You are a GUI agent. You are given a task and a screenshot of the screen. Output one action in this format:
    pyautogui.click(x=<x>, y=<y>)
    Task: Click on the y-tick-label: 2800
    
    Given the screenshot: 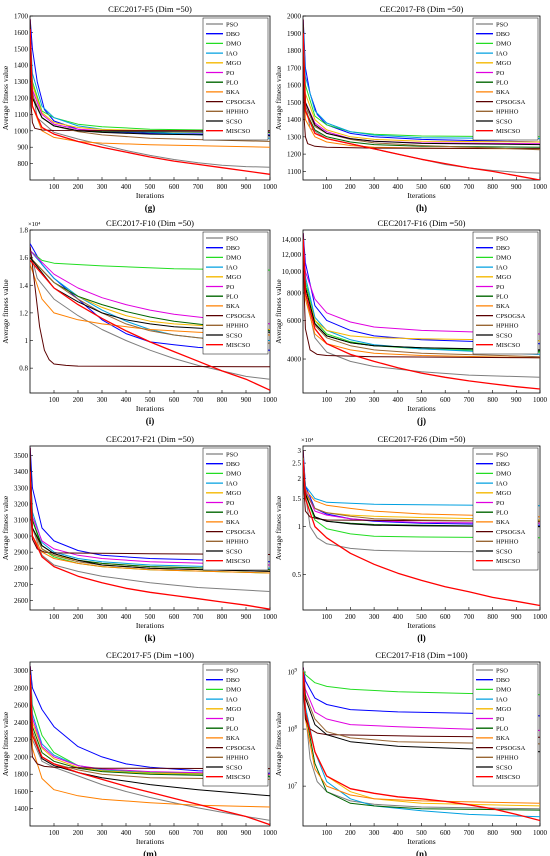 What is the action you would take?
    pyautogui.click(x=21, y=569)
    